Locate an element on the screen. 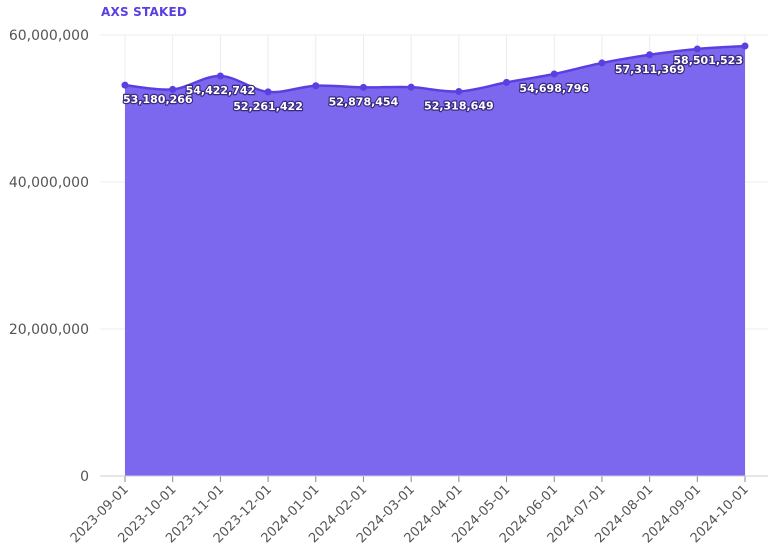 This screenshot has height=557, width=772. y-tick-label: 40,000,000 is located at coordinates (49, 183).